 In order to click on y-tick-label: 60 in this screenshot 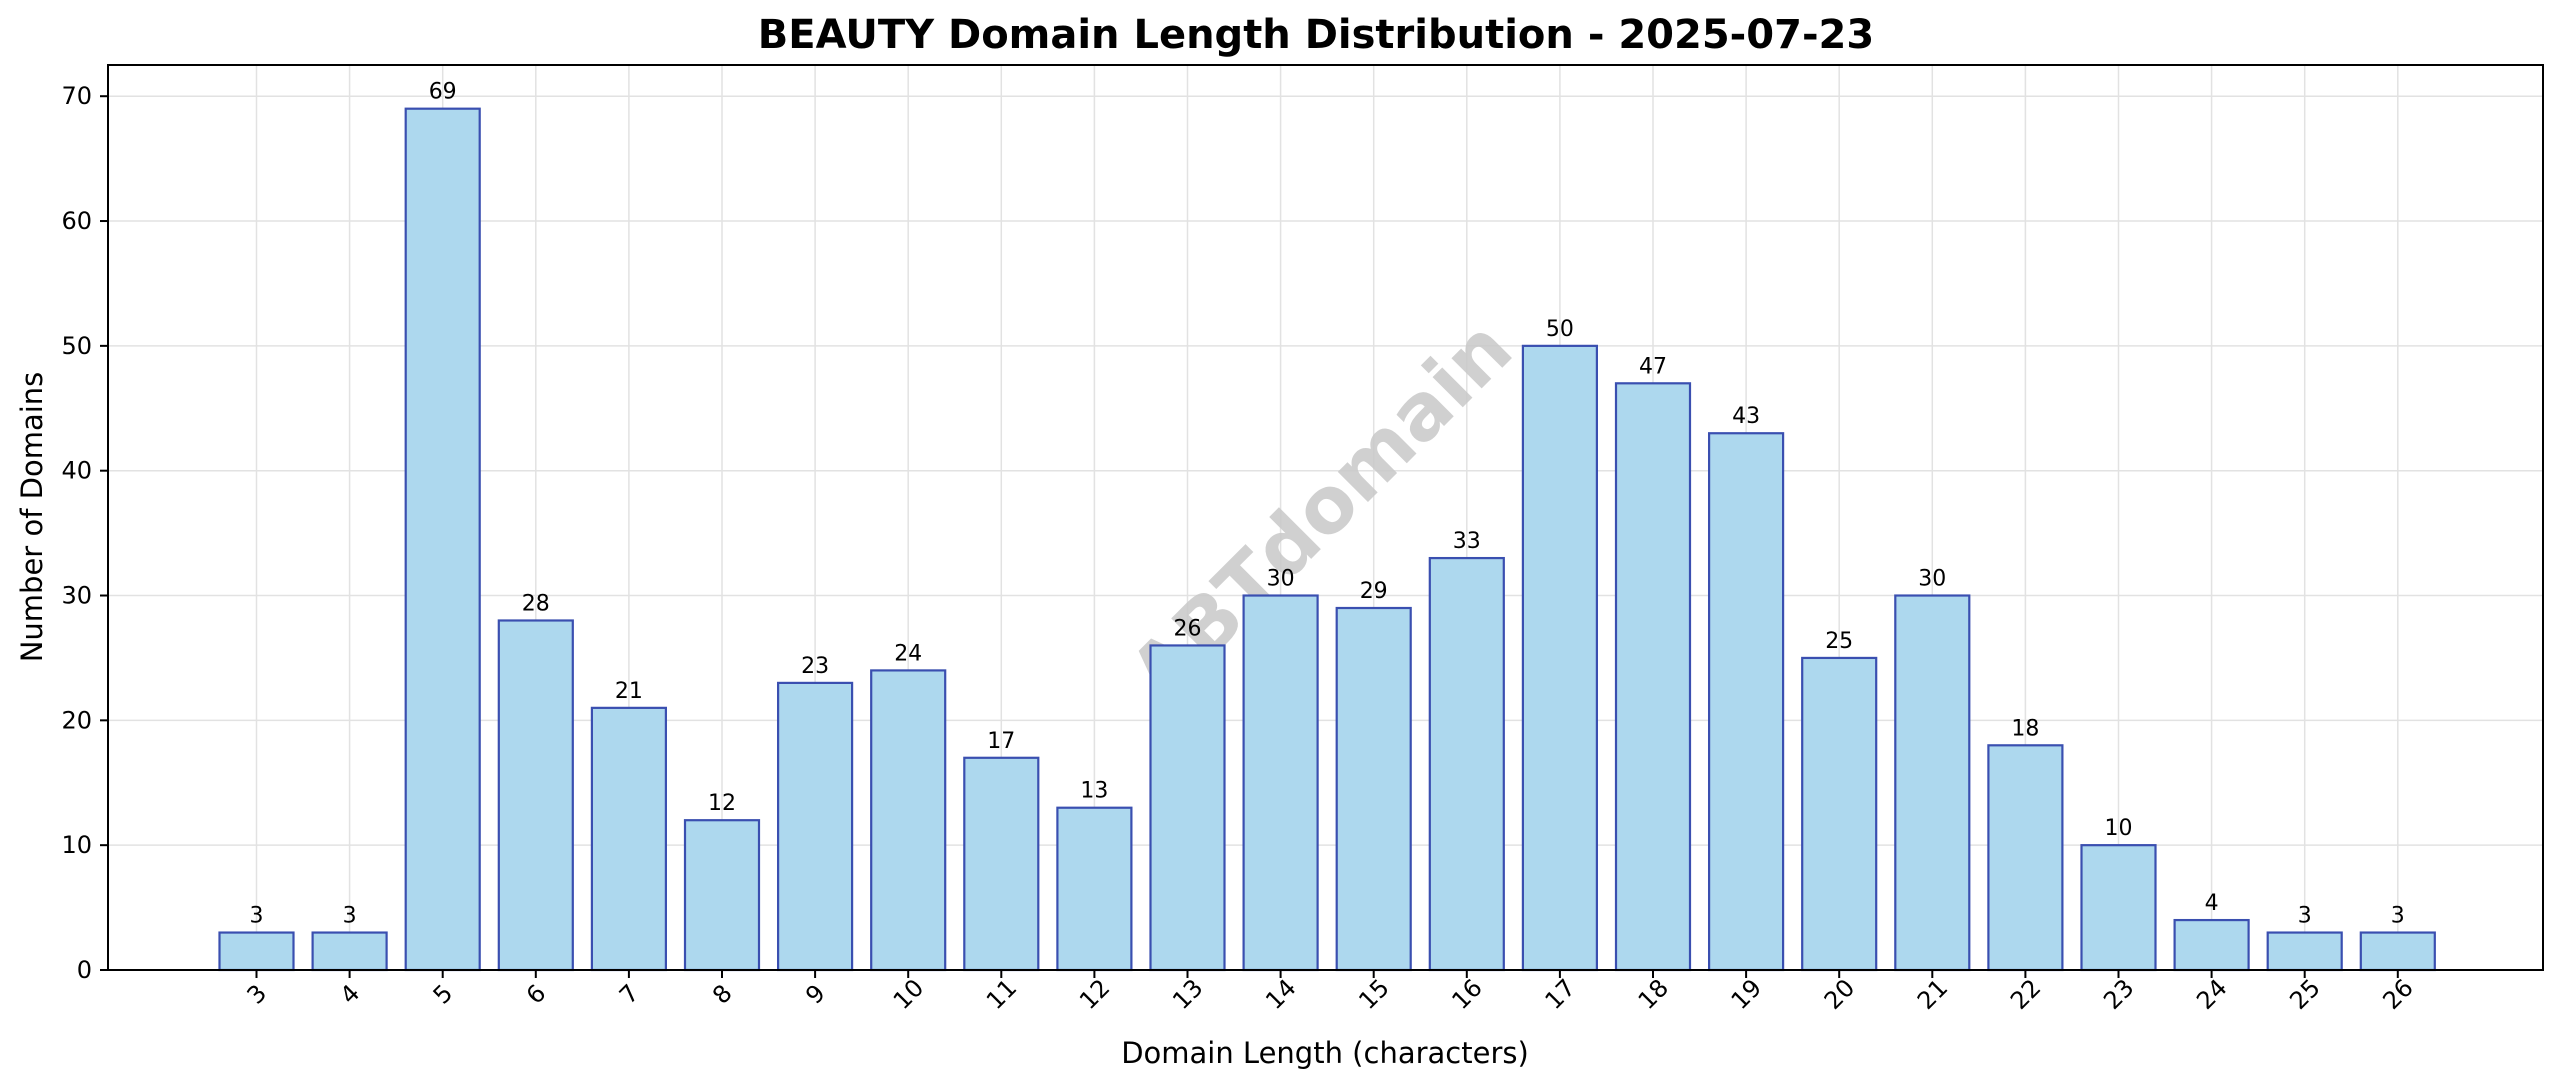, I will do `click(76, 221)`.